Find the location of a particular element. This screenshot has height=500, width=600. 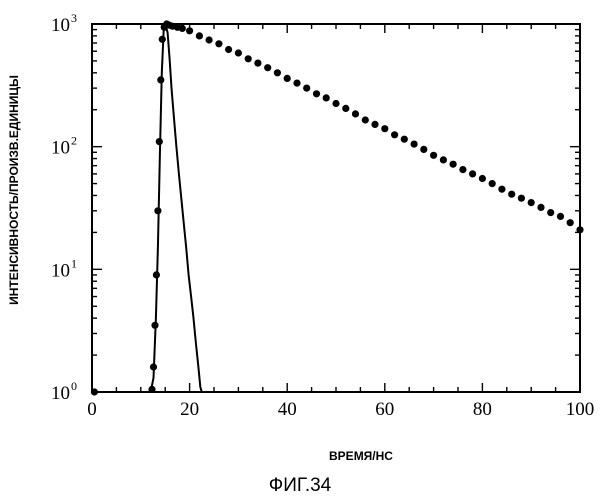

x-tick-label: 20 is located at coordinates (189, 409).